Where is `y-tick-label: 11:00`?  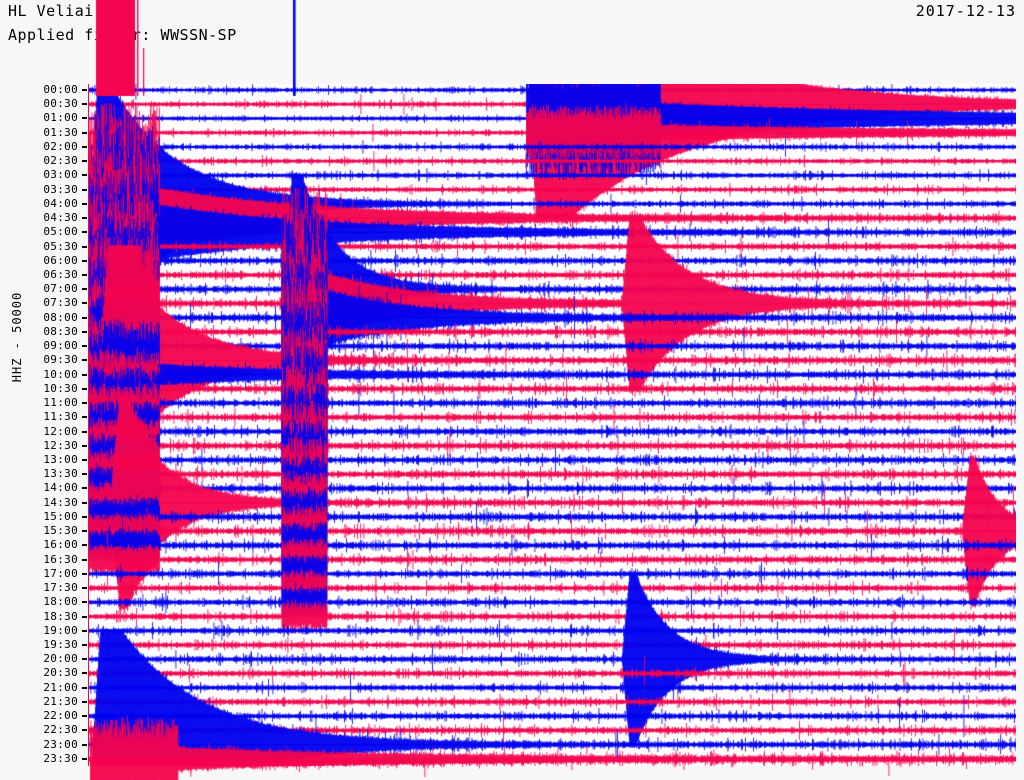
y-tick-label: 11:00 is located at coordinates (60, 403).